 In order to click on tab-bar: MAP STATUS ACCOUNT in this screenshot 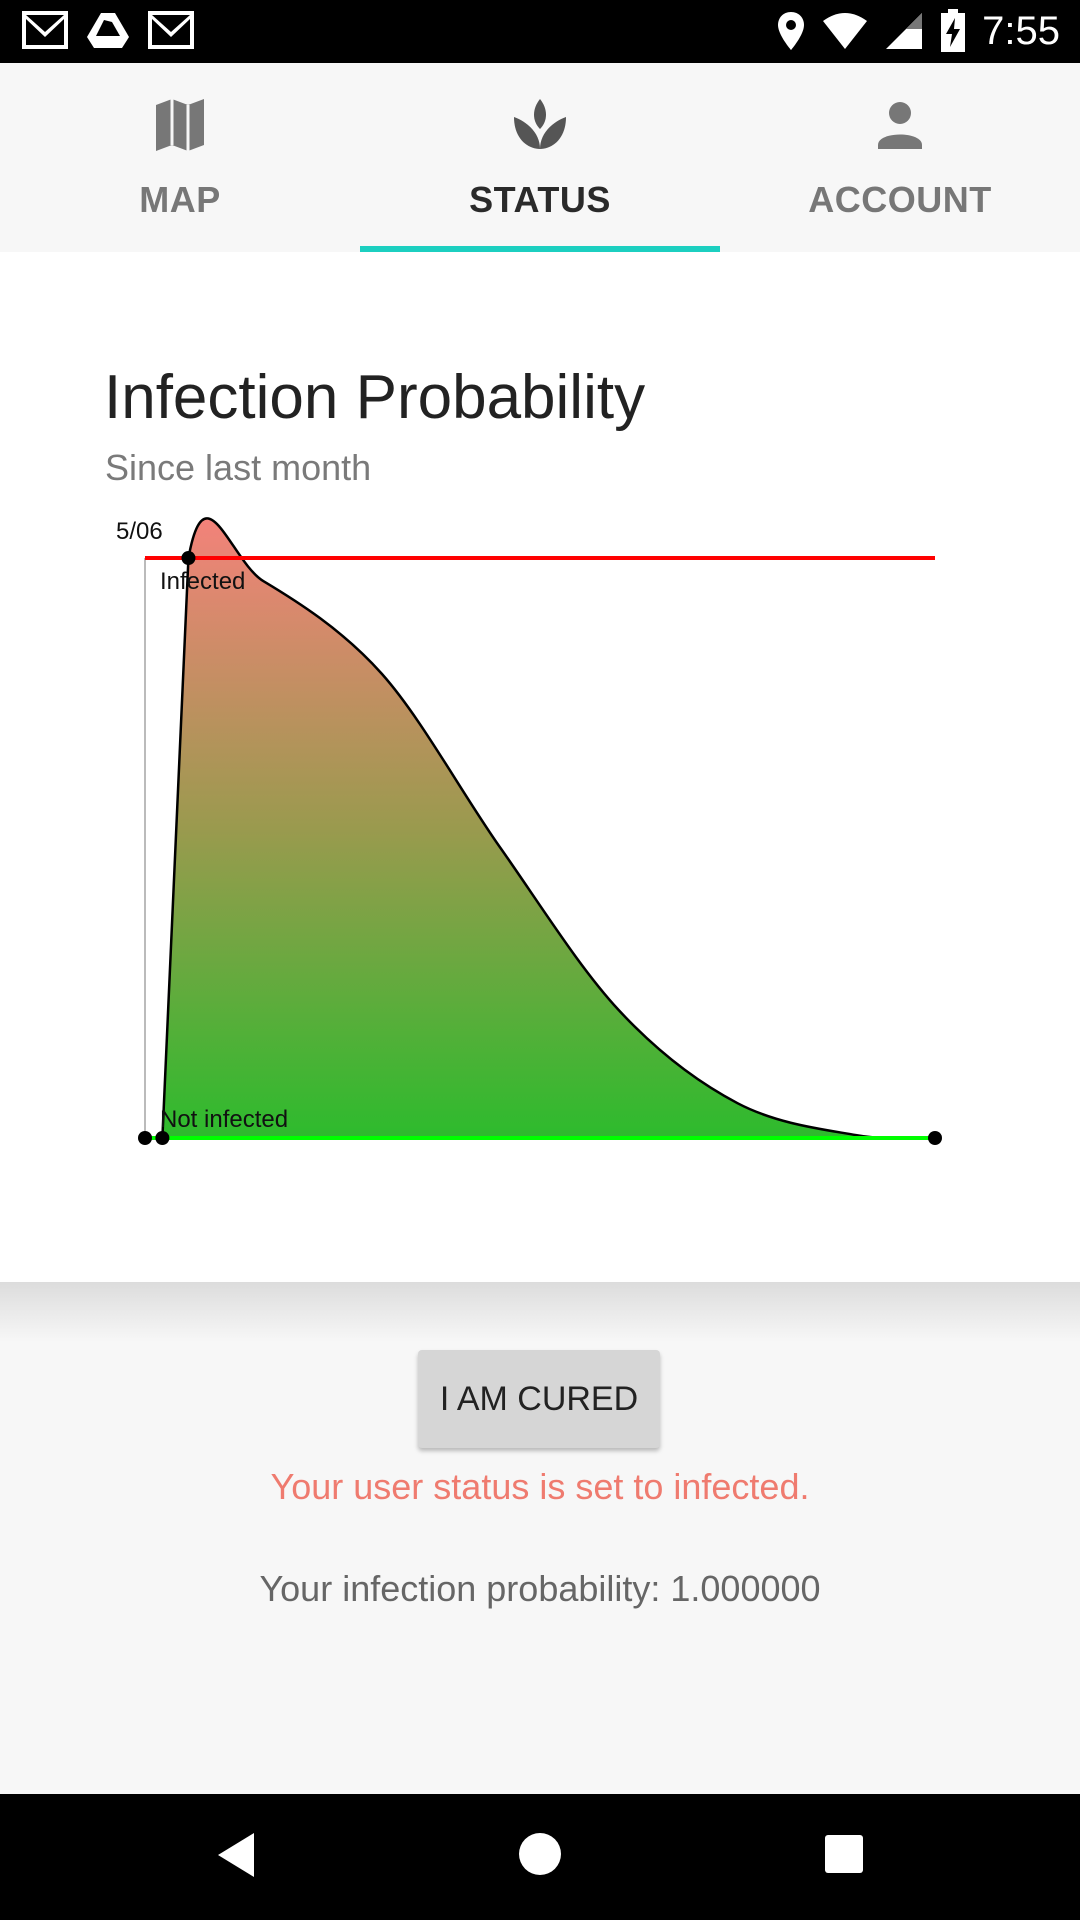, I will do `click(540, 157)`.